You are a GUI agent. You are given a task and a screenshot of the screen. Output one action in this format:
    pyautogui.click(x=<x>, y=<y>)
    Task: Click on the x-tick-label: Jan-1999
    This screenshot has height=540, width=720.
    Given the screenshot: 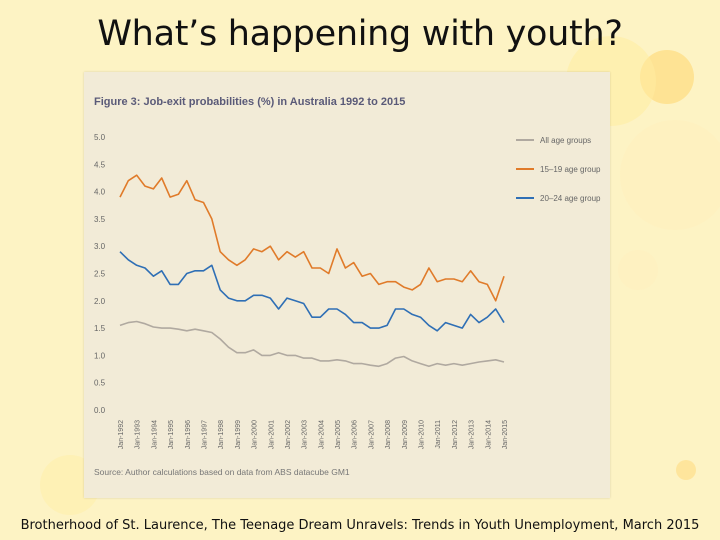 What is the action you would take?
    pyautogui.click(x=238, y=434)
    